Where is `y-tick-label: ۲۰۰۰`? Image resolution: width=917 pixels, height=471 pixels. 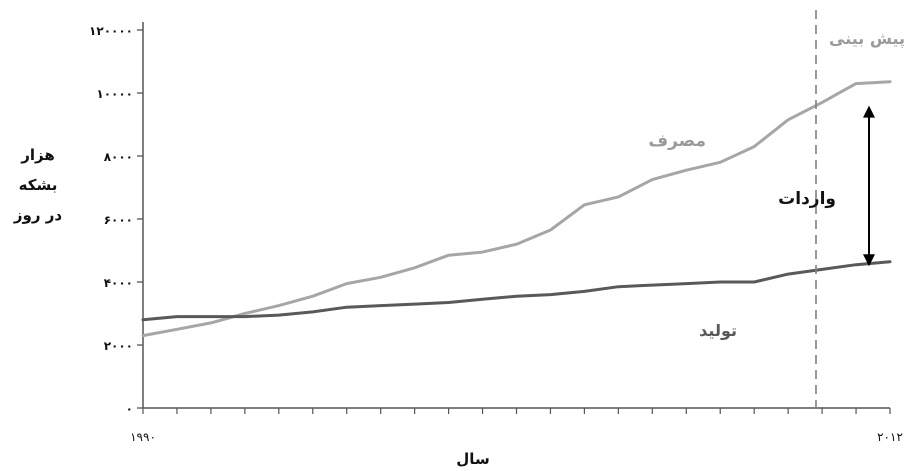
y-tick-label: ۲۰۰۰ is located at coordinates (118, 346).